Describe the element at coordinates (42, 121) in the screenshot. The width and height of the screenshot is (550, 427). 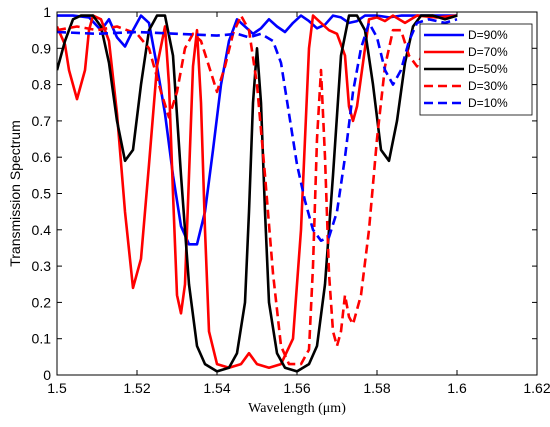
I see `y-tick-label: 0.7` at that location.